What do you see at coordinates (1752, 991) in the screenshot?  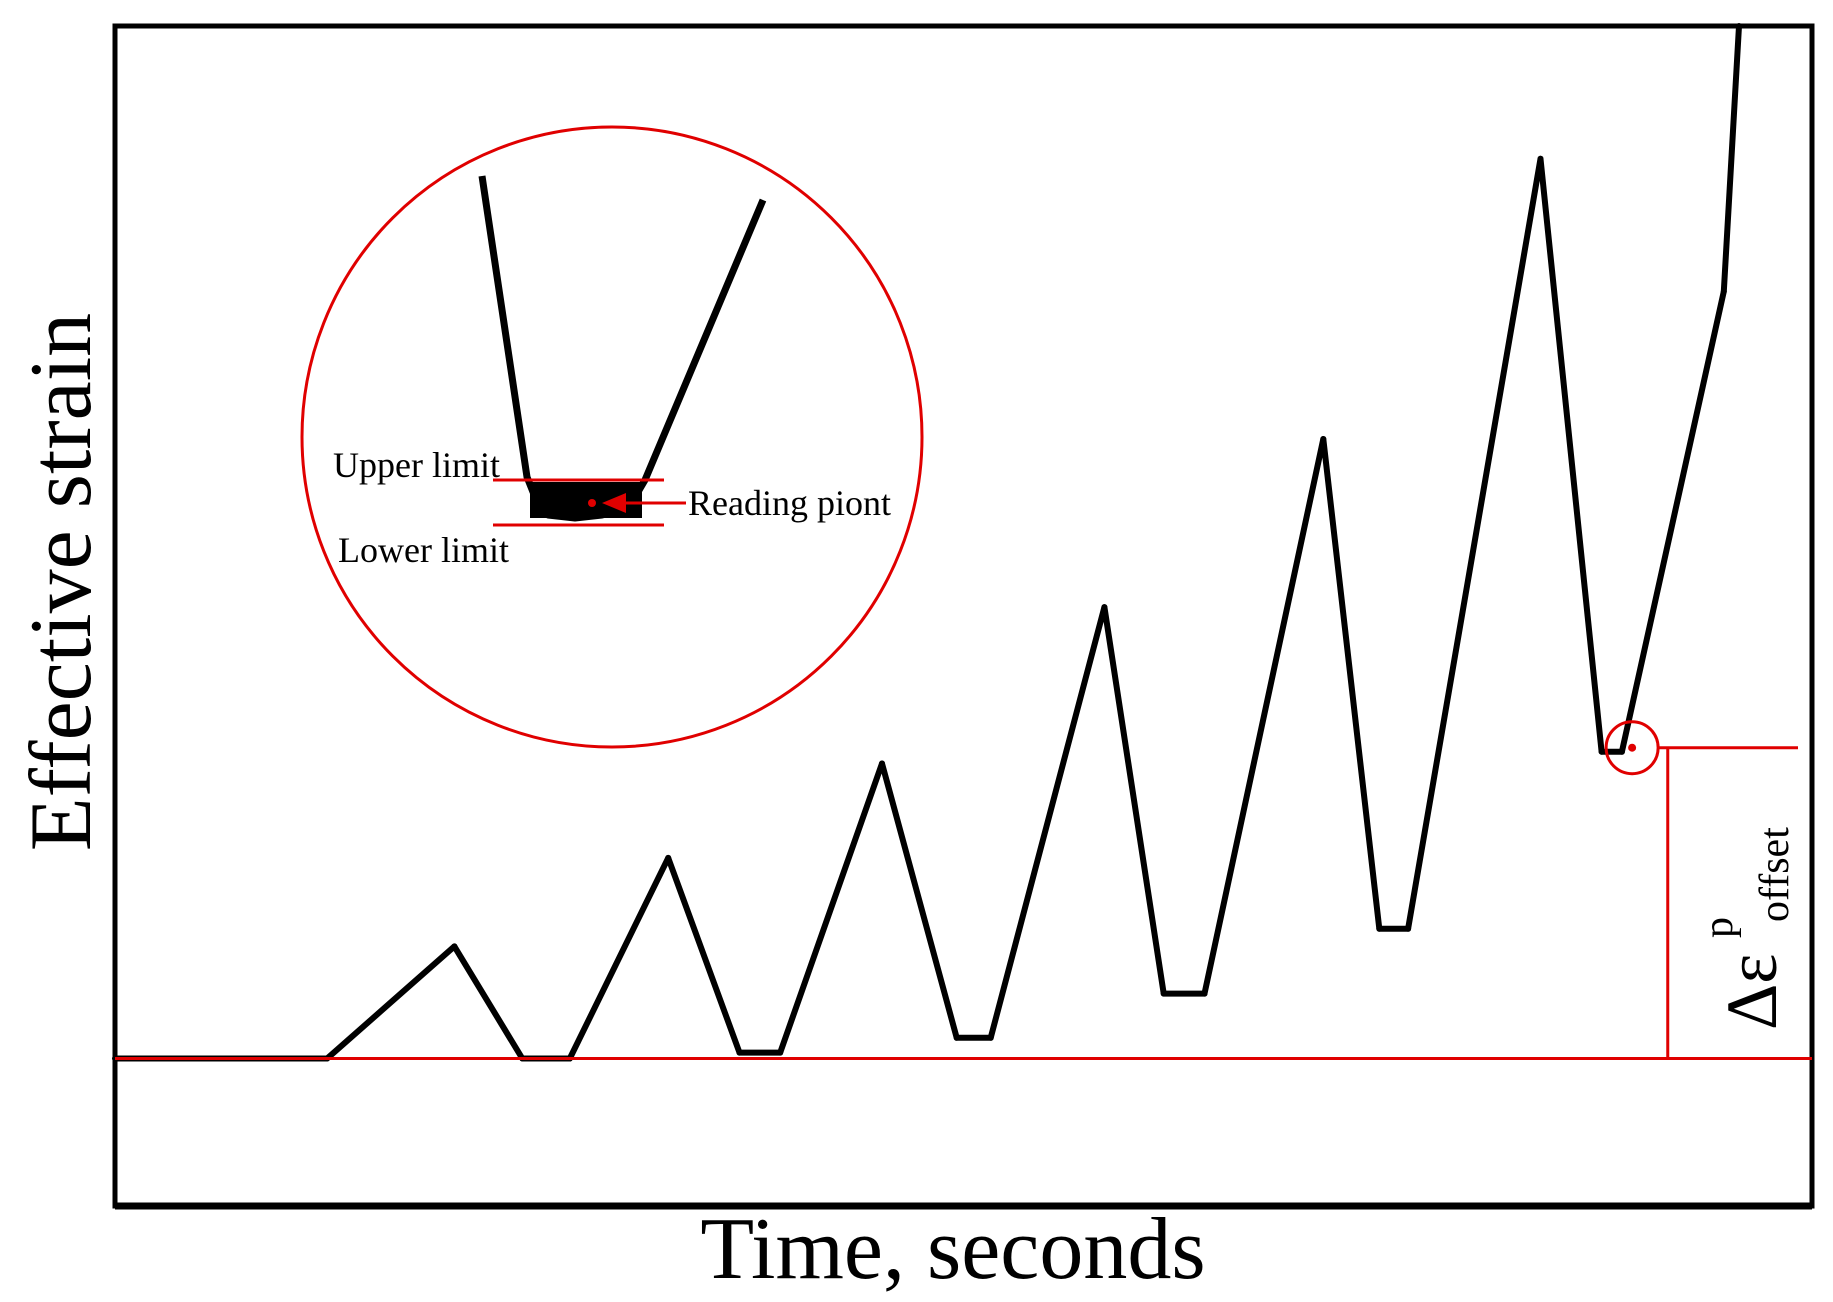 I see `offset-delta-symbol: Δε` at bounding box center [1752, 991].